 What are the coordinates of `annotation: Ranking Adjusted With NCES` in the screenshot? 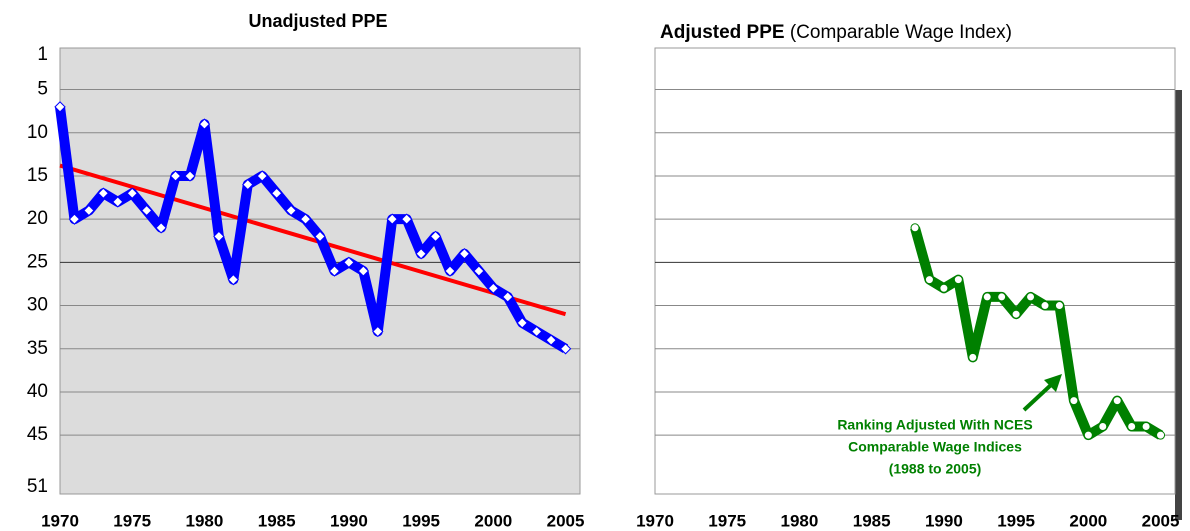 It's located at (934, 425).